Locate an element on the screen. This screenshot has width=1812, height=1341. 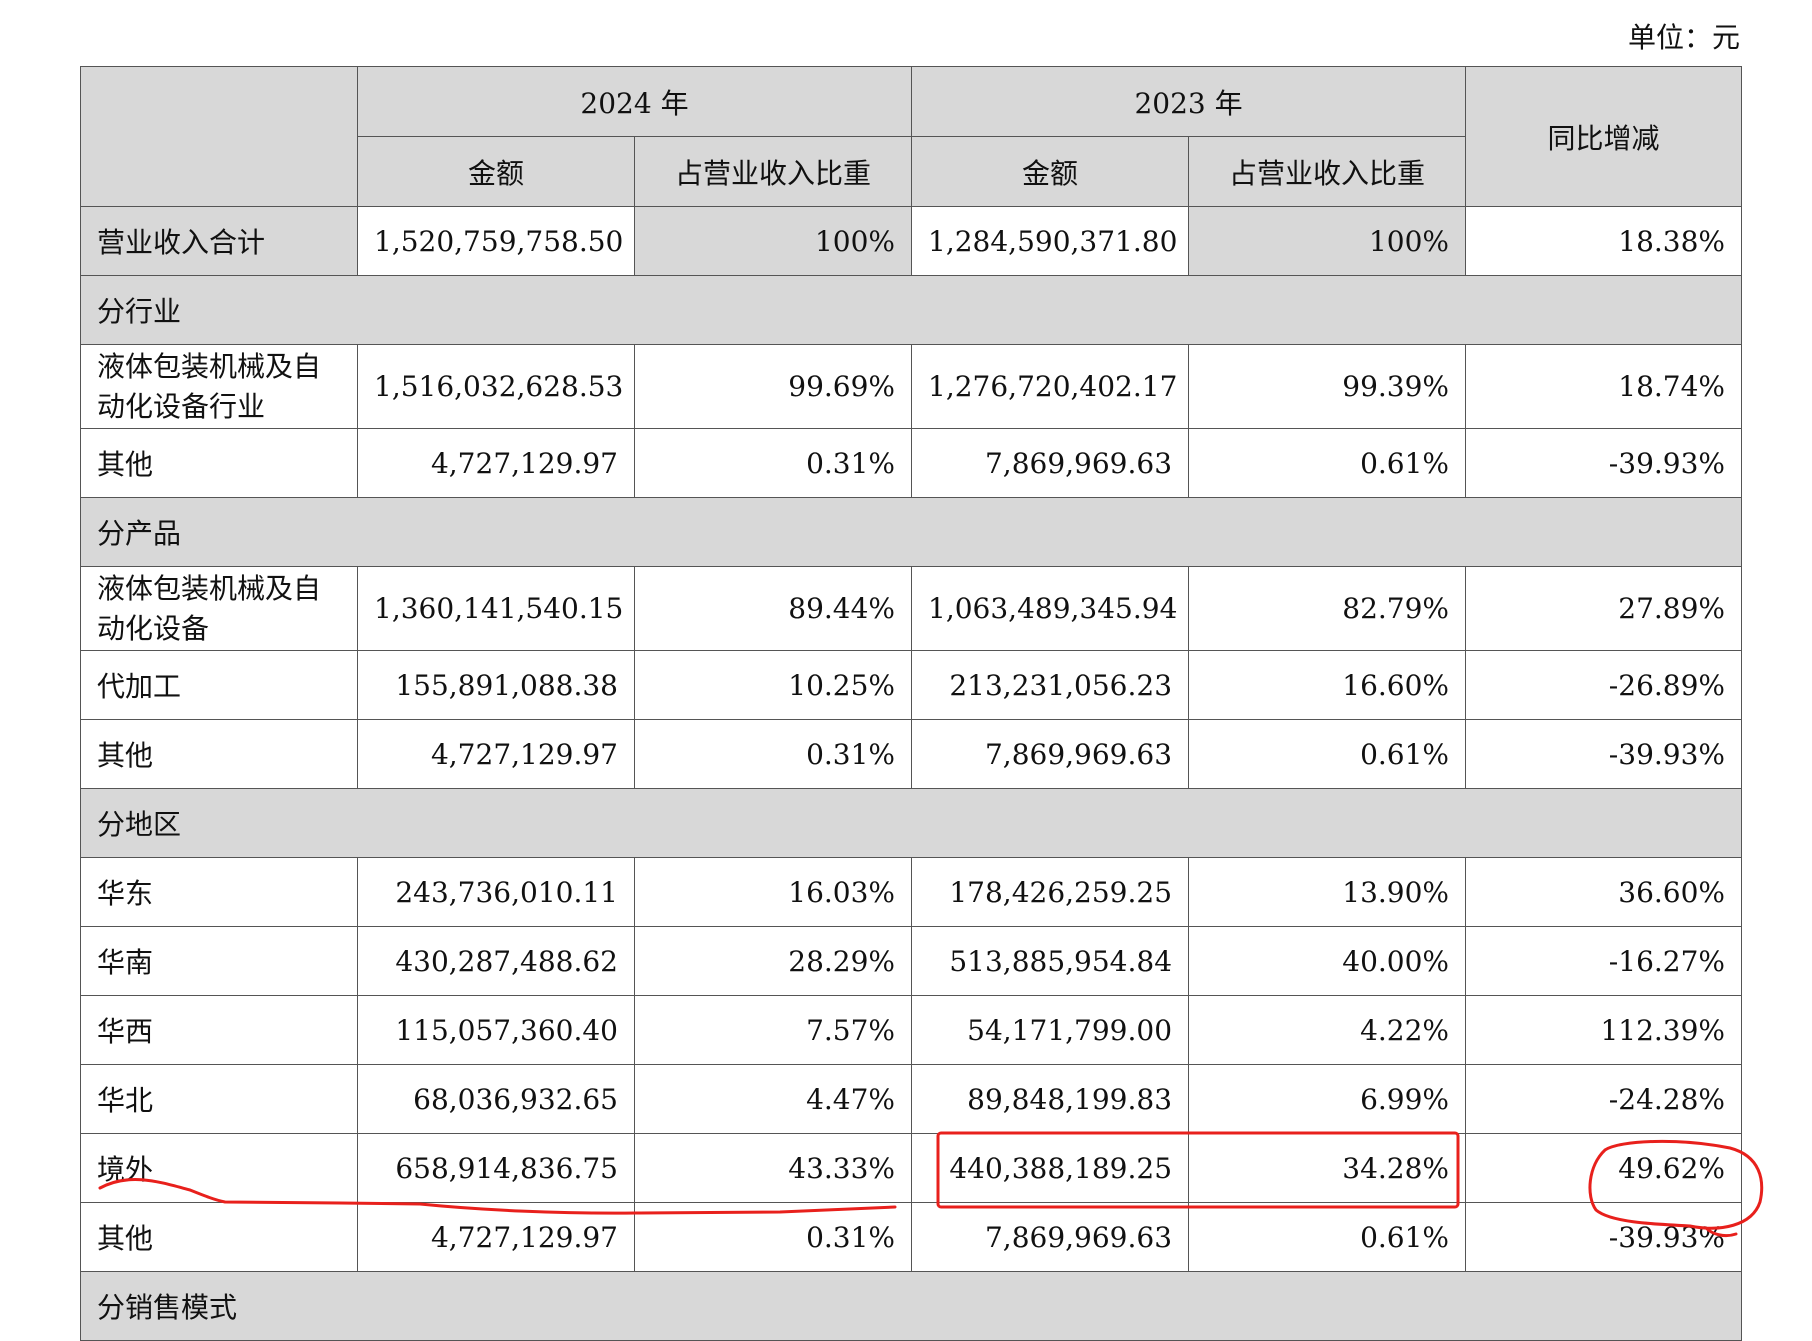
share-2024: 89.44% is located at coordinates (773, 608).